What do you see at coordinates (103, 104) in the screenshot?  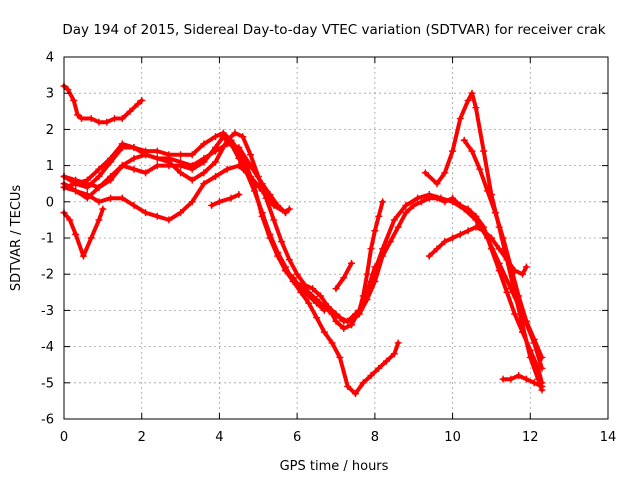 I see `series-prn-b` at bounding box center [103, 104].